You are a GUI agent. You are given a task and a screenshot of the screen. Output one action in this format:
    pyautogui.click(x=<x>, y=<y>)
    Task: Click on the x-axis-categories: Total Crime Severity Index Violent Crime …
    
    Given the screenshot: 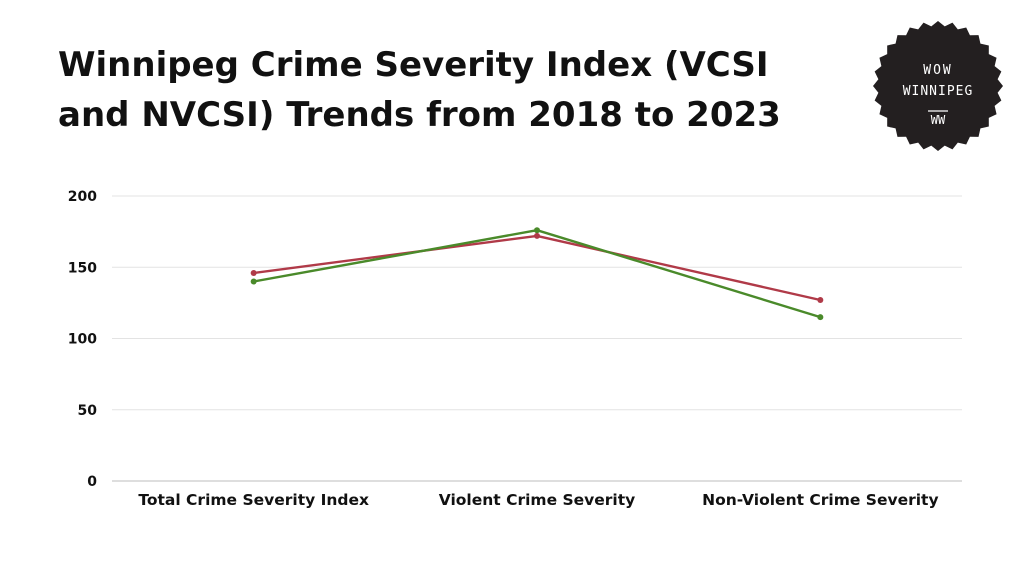 What is the action you would take?
    pyautogui.click(x=538, y=500)
    